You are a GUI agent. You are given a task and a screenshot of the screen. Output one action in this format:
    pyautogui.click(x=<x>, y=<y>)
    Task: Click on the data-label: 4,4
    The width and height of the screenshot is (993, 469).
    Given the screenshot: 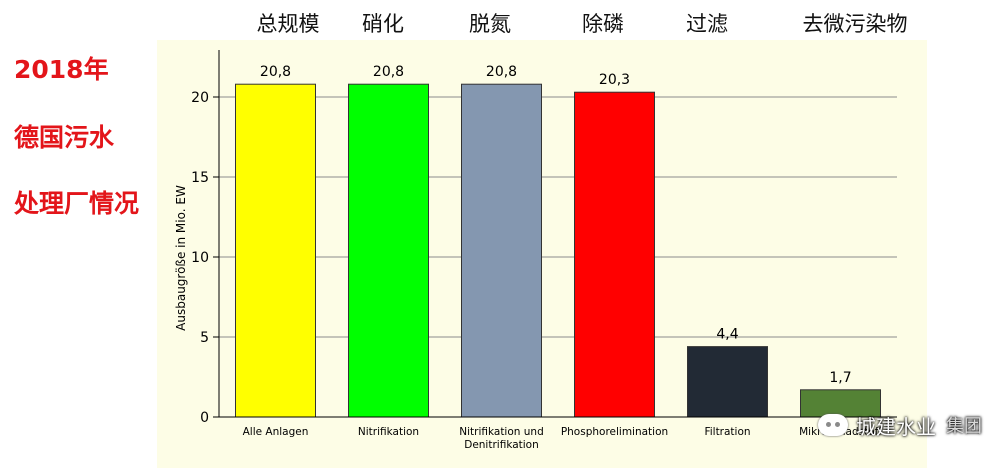 What is the action you would take?
    pyautogui.click(x=727, y=335)
    